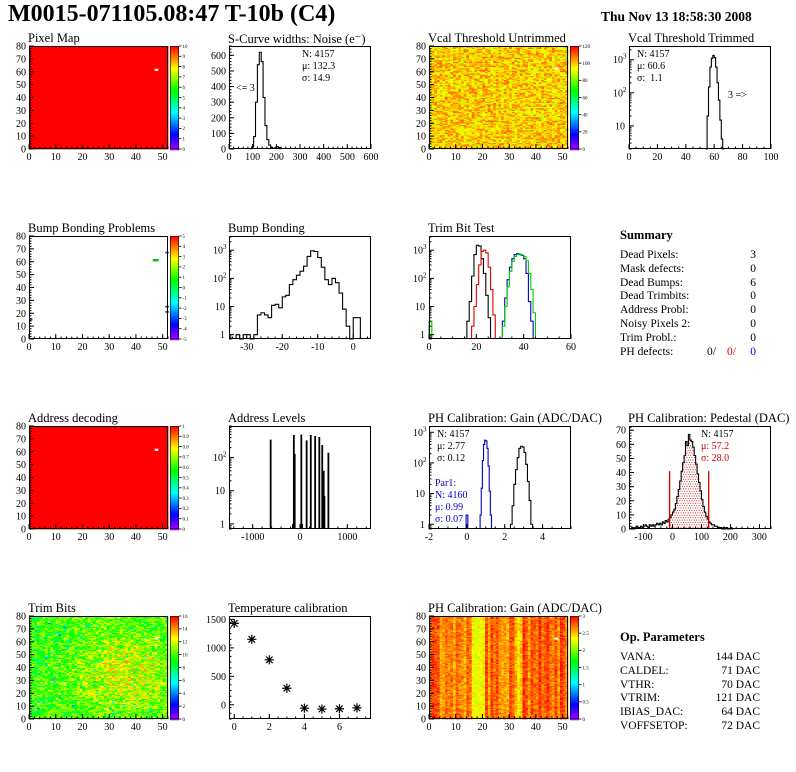 The width and height of the screenshot is (796, 772). Describe the element at coordinates (652, 712) in the screenshot. I see `param-label: IBIAS_DAC:` at that location.